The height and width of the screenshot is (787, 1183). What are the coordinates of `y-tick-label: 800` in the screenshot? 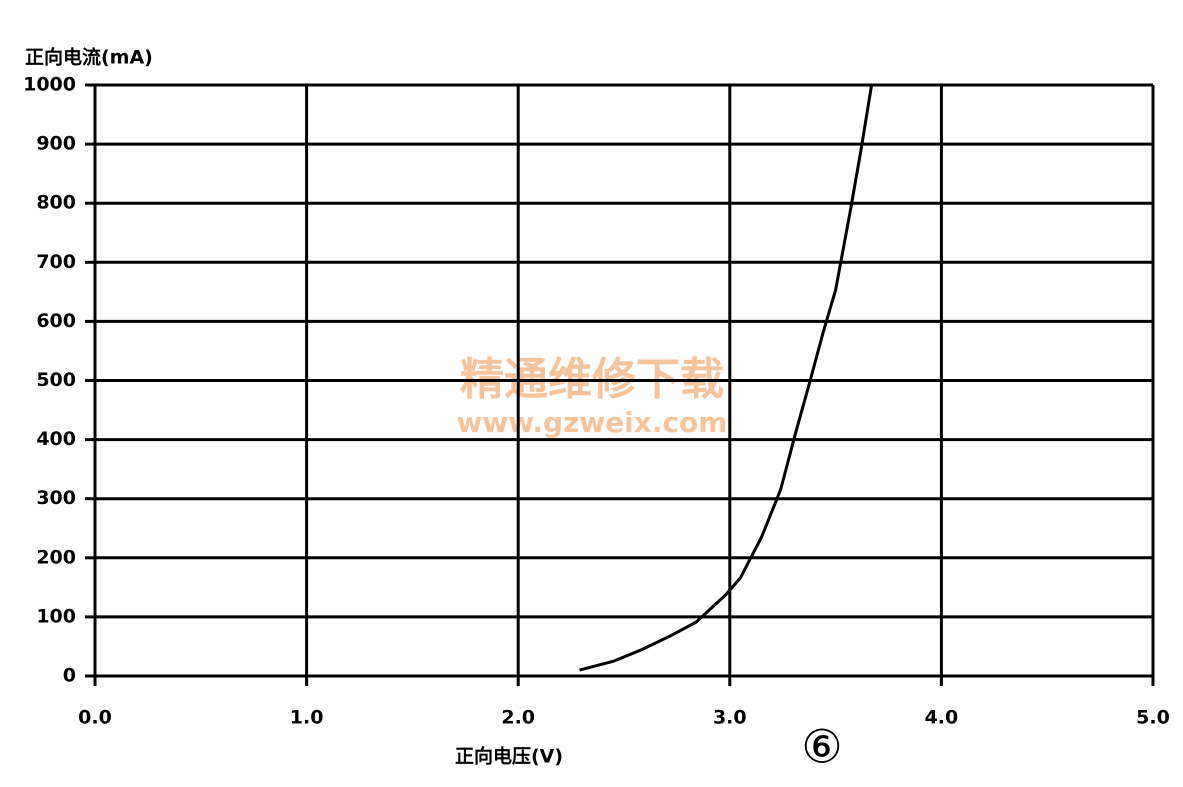 It's located at (56, 203).